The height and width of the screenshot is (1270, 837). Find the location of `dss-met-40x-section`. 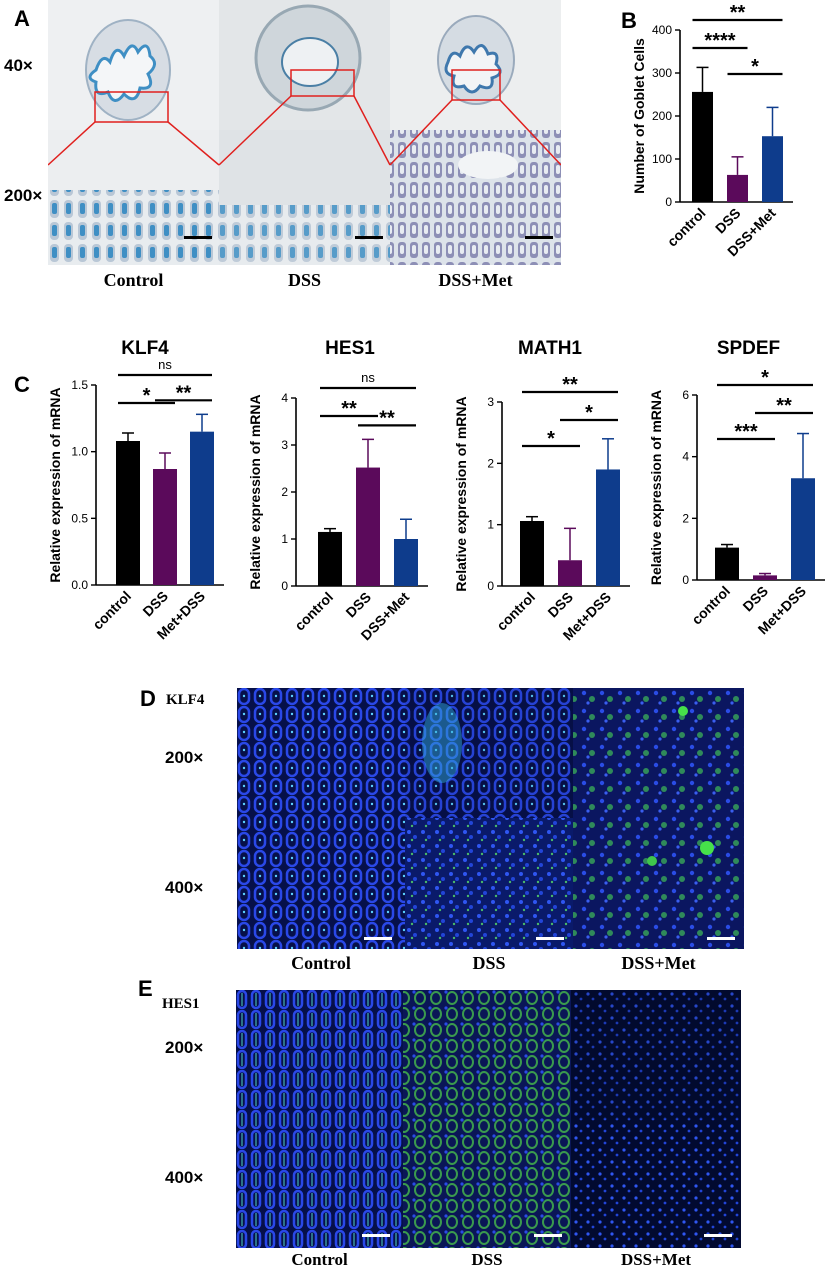

dss-met-40x-section is located at coordinates (476, 60).